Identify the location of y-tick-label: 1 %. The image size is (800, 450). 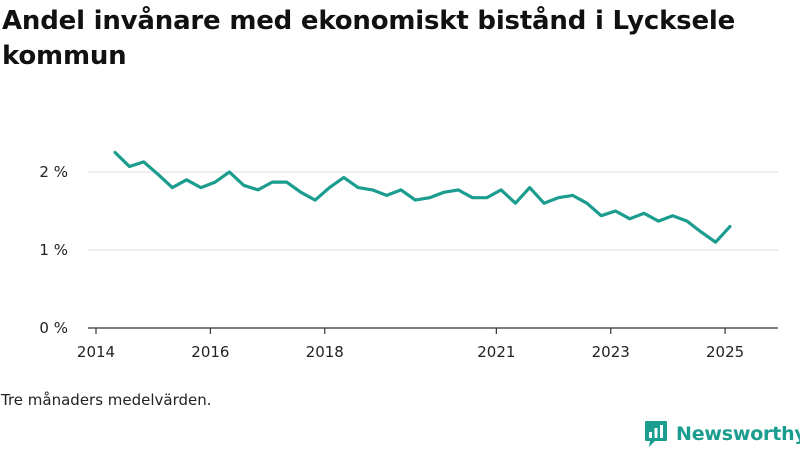
(53, 250).